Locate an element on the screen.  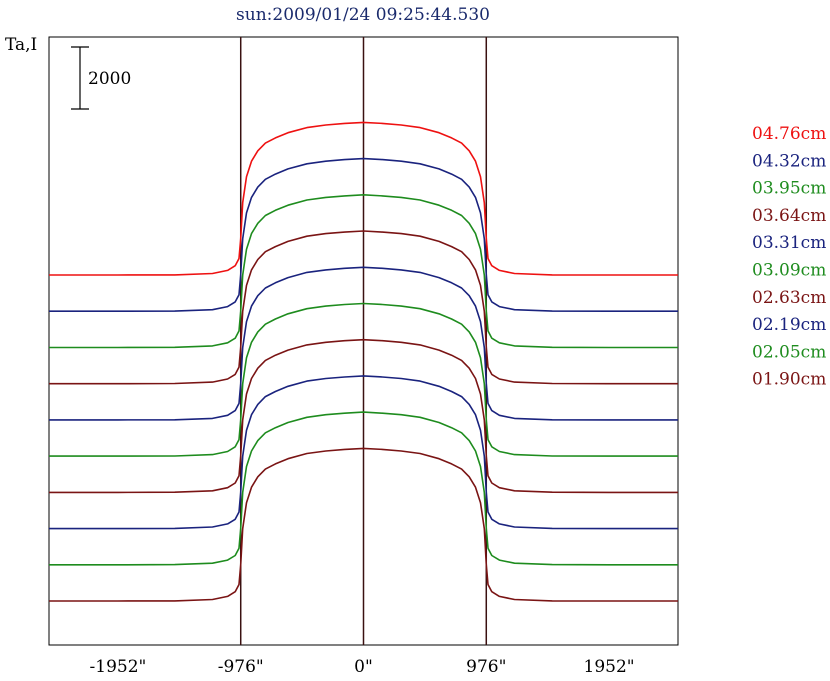
x-tick-label: -1952" is located at coordinates (118, 667).